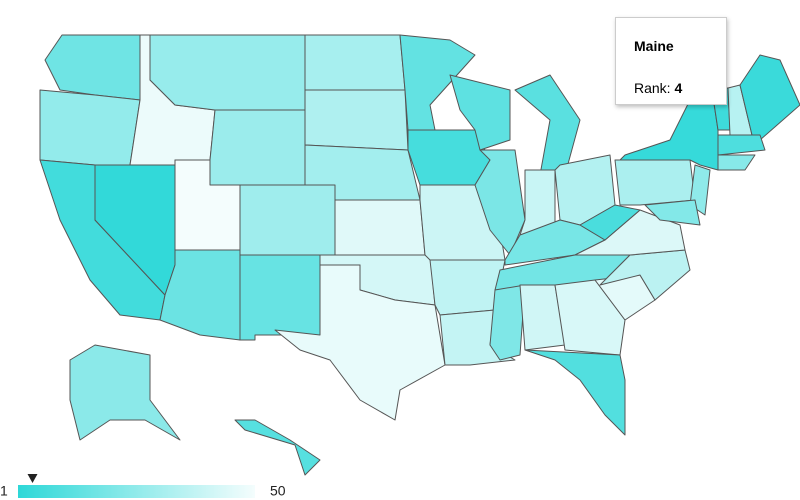 The width and height of the screenshot is (800, 500). Describe the element at coordinates (136, 491) in the screenshot. I see `legend-gradient` at that location.